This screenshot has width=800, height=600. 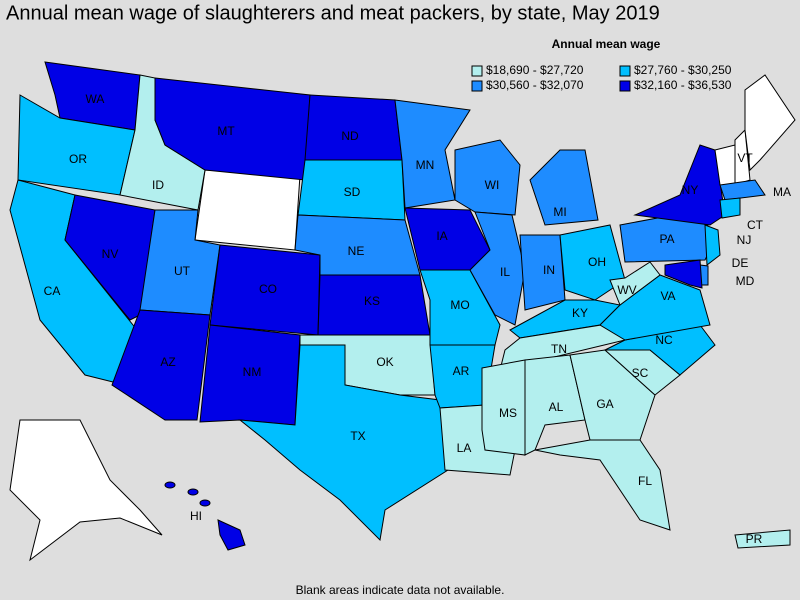 I want to click on state-label: NV, so click(x=110, y=254).